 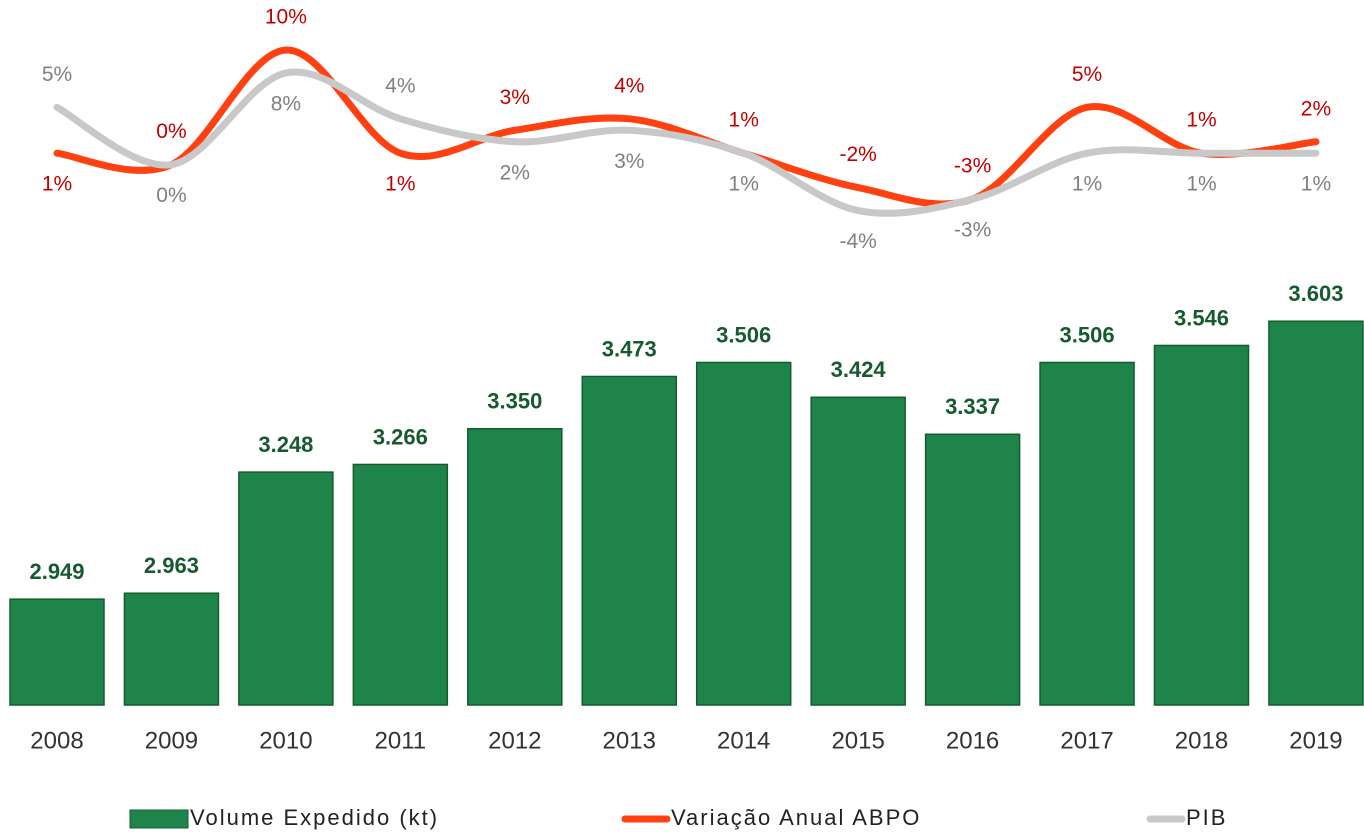 What do you see at coordinates (1315, 740) in the screenshot?
I see `x-tick-label: 2019` at bounding box center [1315, 740].